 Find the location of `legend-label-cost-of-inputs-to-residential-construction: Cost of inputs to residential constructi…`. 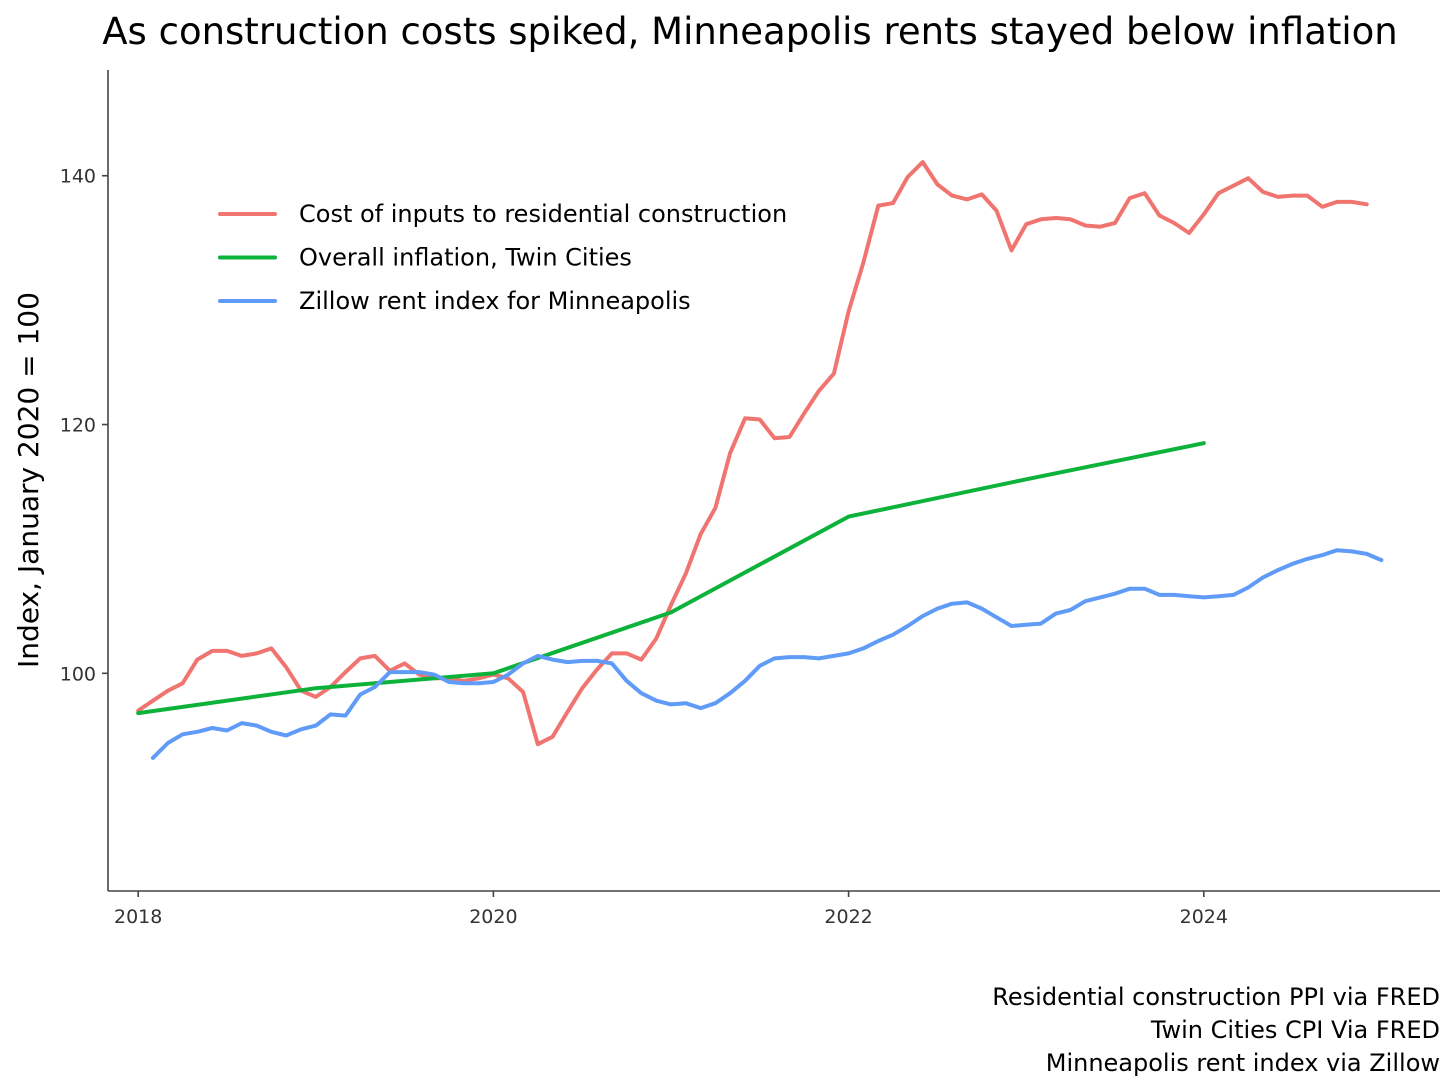

legend-label-cost-of-inputs-to-residential-construction: Cost of inputs to residential constructi… is located at coordinates (543, 214).